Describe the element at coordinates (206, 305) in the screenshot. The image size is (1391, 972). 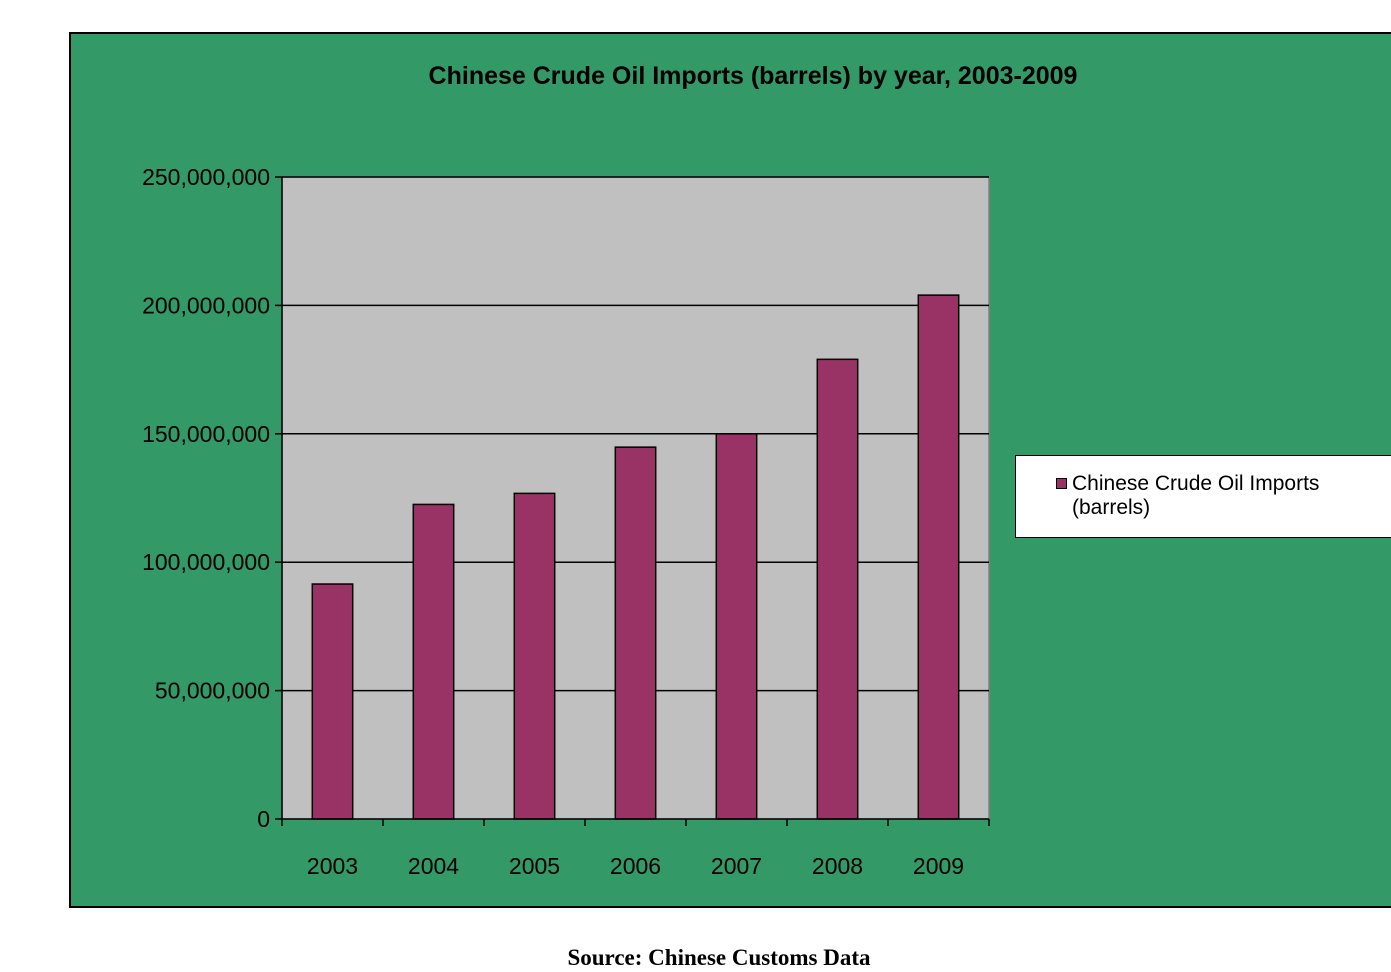
I see `y-tick-label: 200,000,000` at that location.